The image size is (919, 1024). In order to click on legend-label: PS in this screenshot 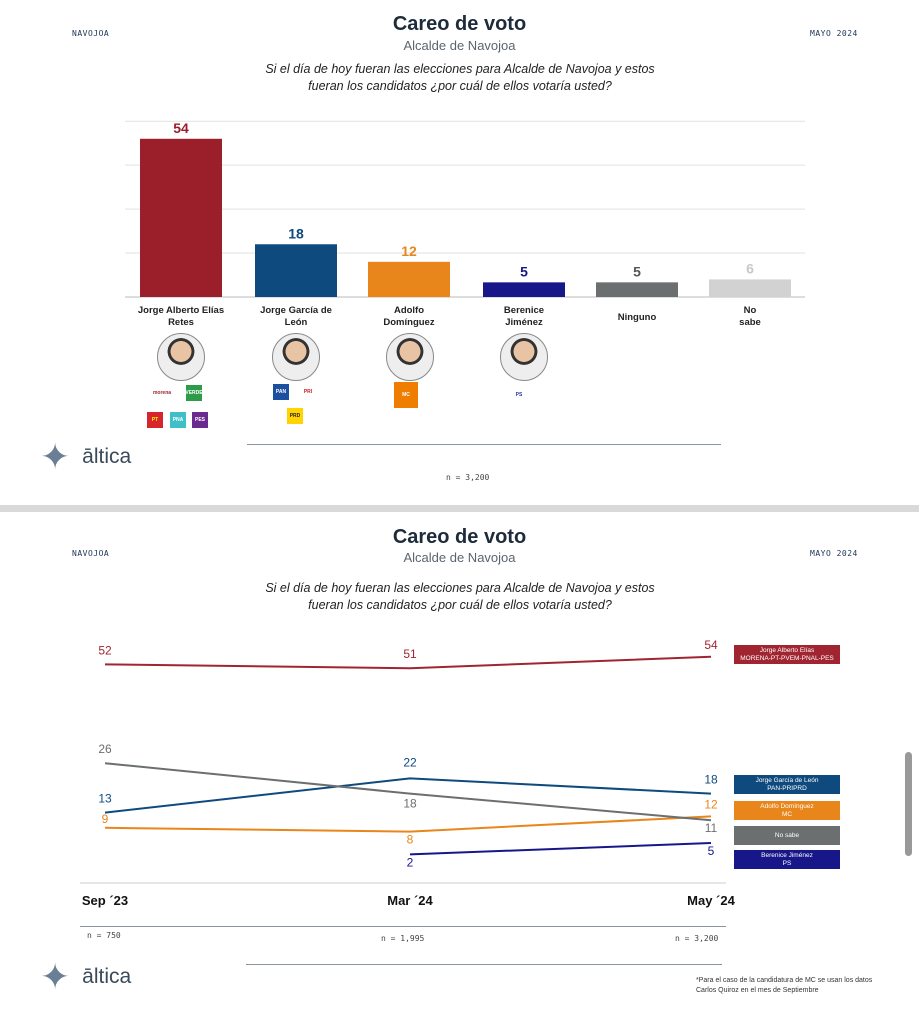, I will do `click(787, 863)`.